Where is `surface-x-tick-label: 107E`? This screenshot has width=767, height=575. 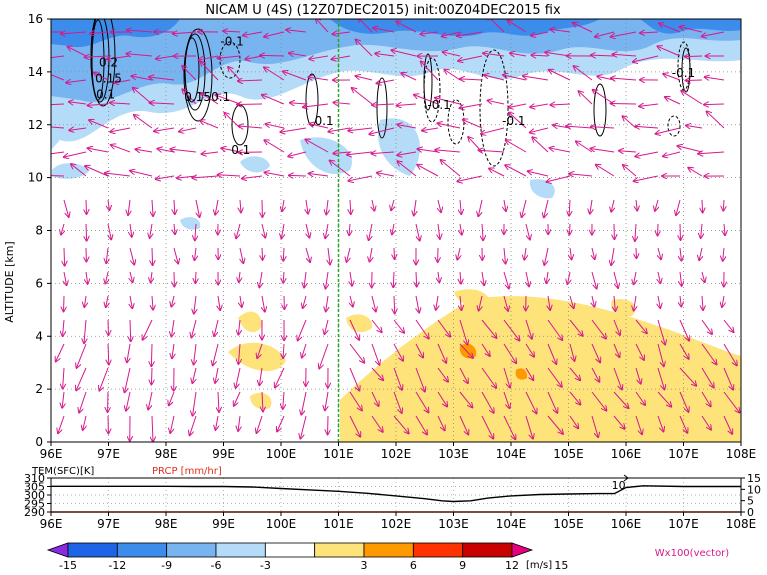 surface-x-tick-label: 107E is located at coordinates (683, 524).